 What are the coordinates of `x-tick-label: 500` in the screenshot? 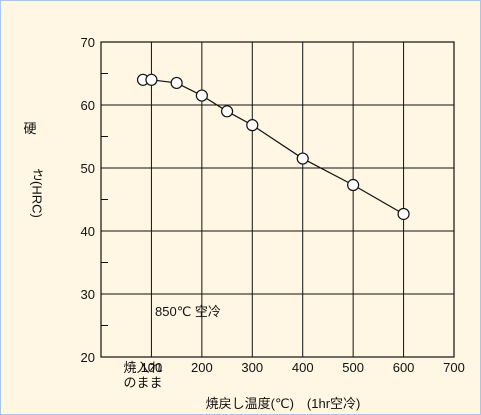 It's located at (353, 367).